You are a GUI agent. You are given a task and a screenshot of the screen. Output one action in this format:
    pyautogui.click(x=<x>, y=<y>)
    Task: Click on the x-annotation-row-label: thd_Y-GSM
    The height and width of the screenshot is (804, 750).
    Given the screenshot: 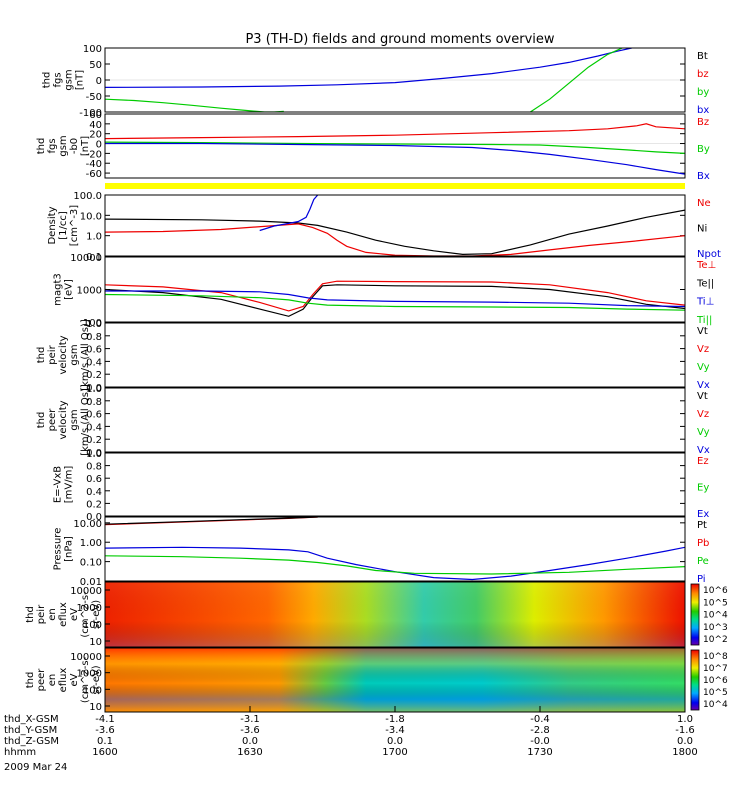 What is the action you would take?
    pyautogui.click(x=30, y=730)
    